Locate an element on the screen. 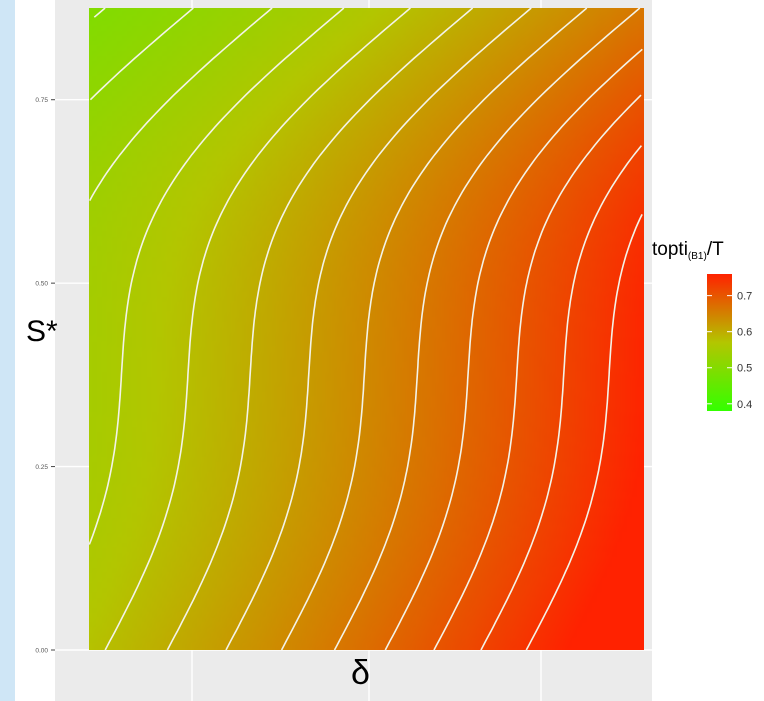 The width and height of the screenshot is (764, 701). y-tick-label: 0.00 is located at coordinates (41, 651).